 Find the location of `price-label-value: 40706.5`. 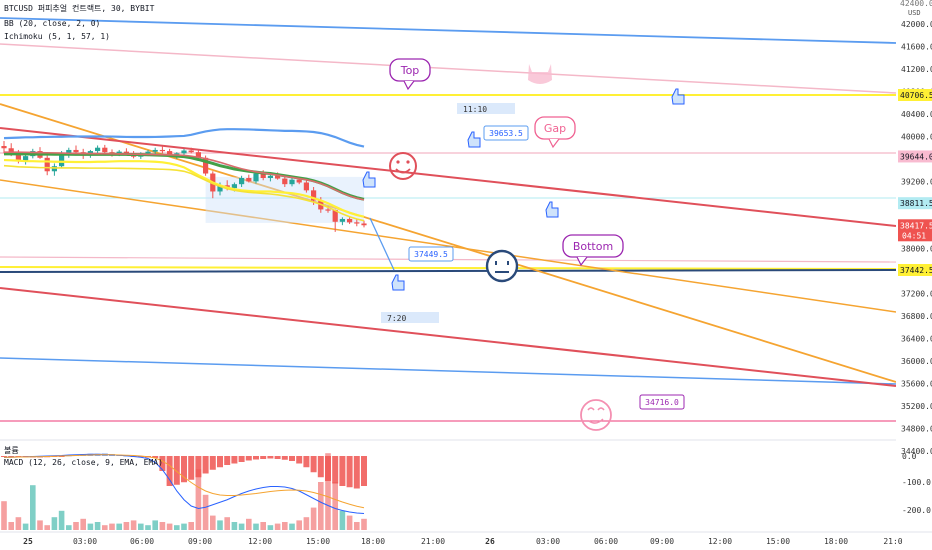

price-label-value: 40706.5 is located at coordinates (916, 95).